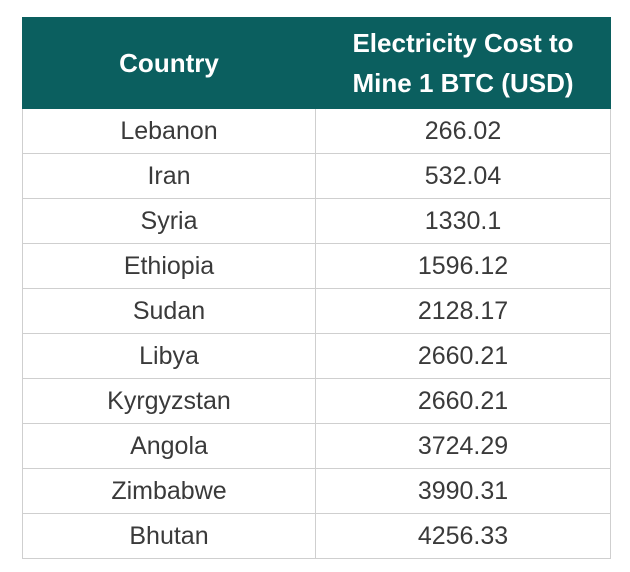  What do you see at coordinates (169, 63) in the screenshot?
I see `column-header-country: Country` at bounding box center [169, 63].